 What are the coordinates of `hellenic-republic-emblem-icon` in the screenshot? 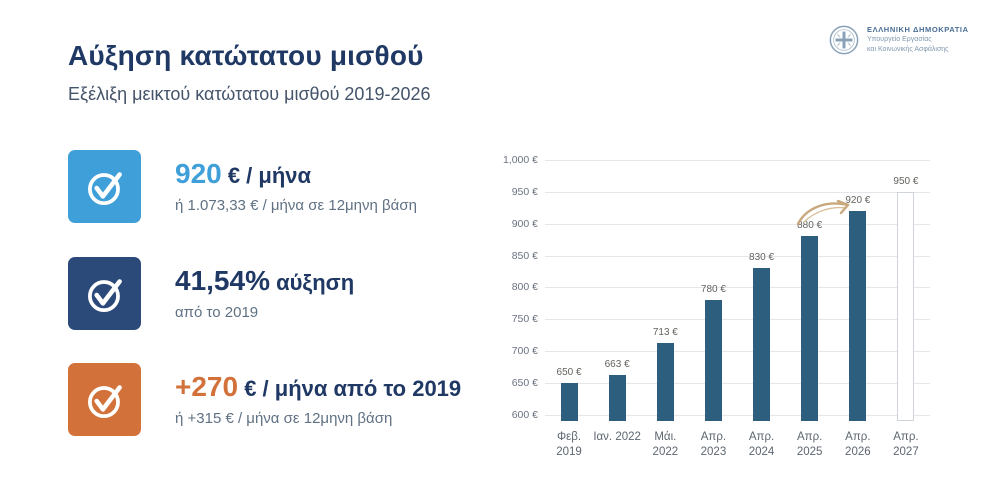 It's located at (844, 40).